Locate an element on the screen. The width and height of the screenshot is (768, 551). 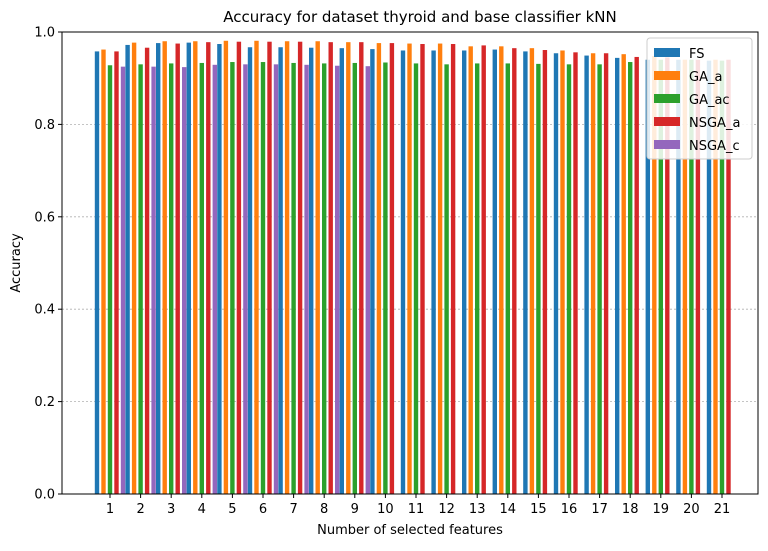
x-tick-label: 4 is located at coordinates (202, 509).